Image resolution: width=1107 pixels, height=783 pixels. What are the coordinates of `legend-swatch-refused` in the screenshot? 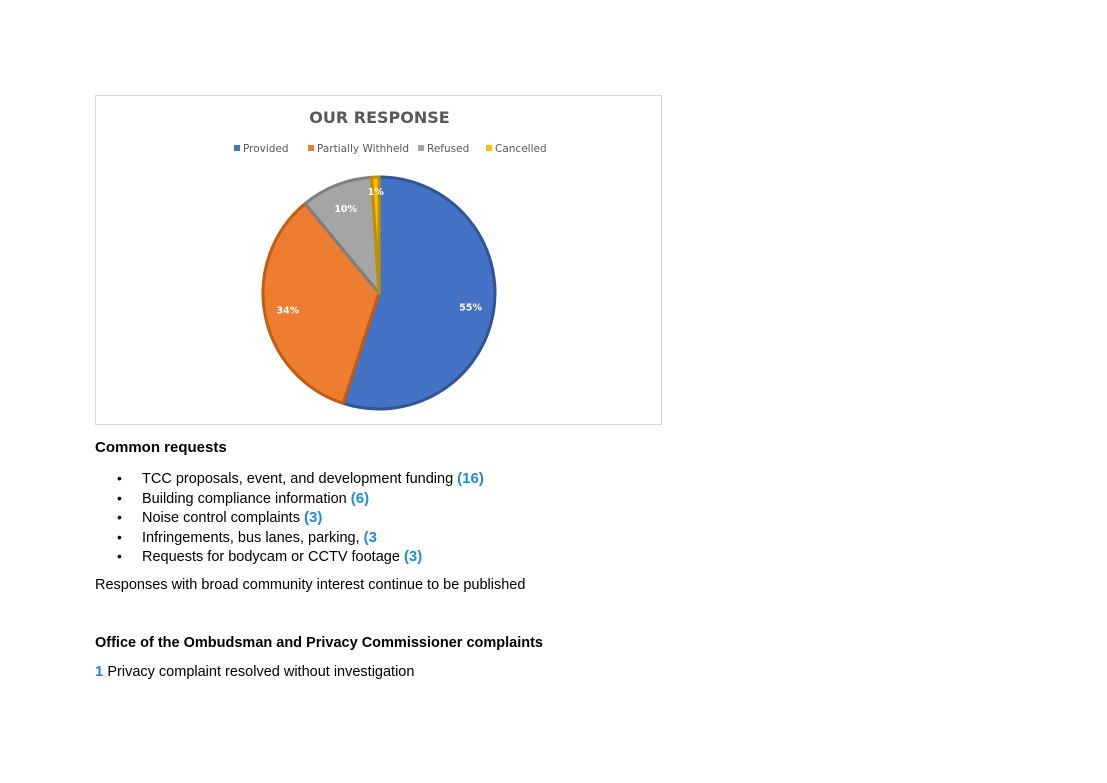 It's located at (421, 148).